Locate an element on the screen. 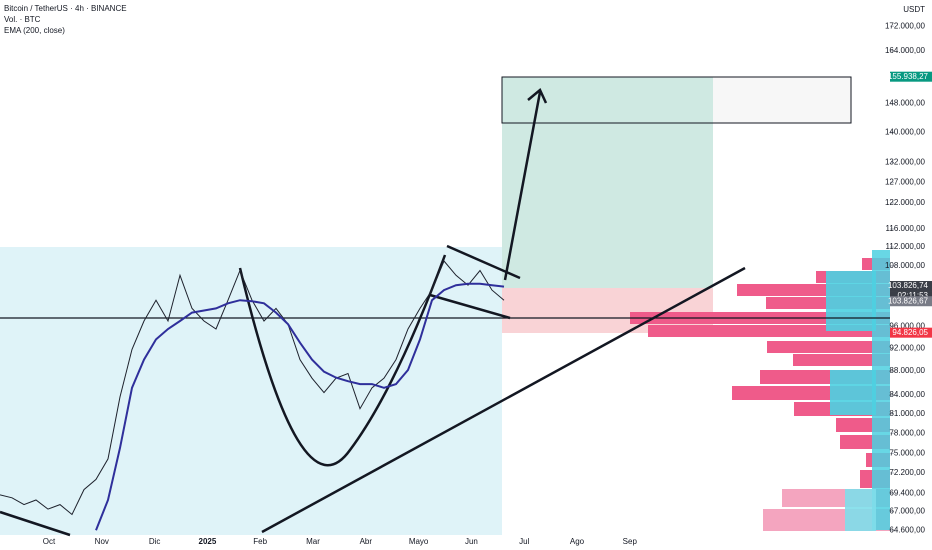  x-tick-label: Ago is located at coordinates (577, 541).